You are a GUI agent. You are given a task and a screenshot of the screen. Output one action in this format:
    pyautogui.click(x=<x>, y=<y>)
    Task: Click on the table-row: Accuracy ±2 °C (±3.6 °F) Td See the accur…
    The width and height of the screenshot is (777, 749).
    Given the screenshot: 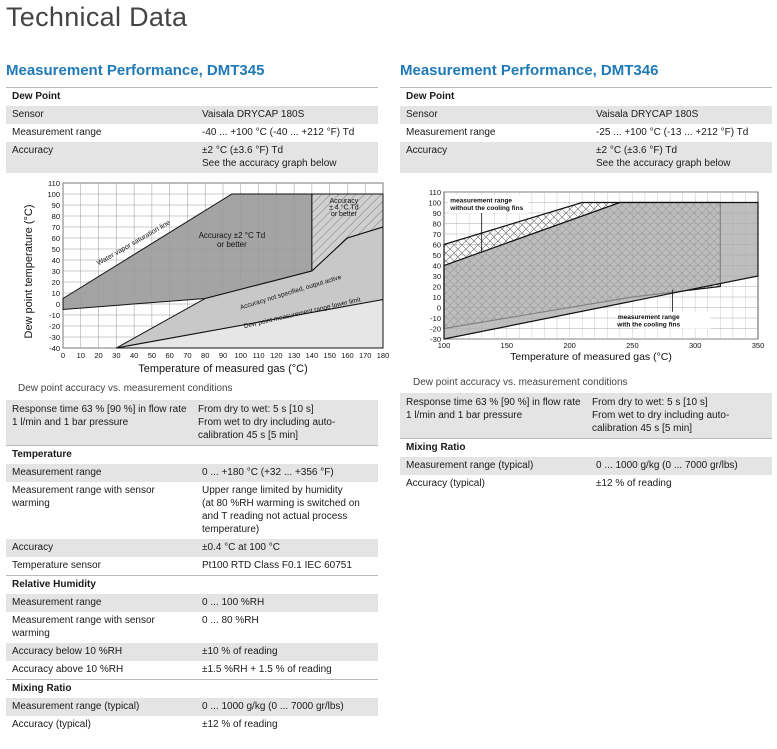 What is the action you would take?
    pyautogui.click(x=586, y=157)
    